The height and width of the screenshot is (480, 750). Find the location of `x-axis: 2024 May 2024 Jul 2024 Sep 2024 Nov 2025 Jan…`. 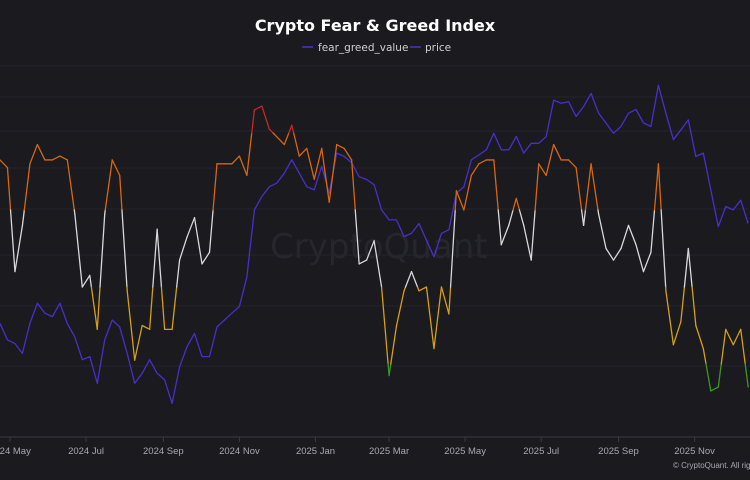

x-axis: 2024 May 2024 Jul 2024 Sep 2024 Nov 2025 Jan… is located at coordinates (357, 447).